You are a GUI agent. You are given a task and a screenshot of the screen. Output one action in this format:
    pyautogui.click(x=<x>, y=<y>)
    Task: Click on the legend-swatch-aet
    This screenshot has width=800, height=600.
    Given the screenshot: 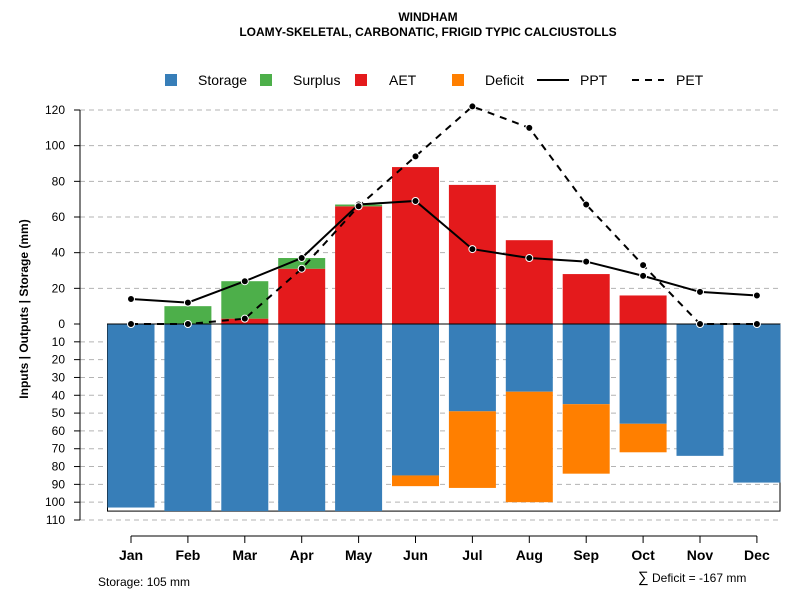 What is the action you would take?
    pyautogui.click(x=361, y=80)
    